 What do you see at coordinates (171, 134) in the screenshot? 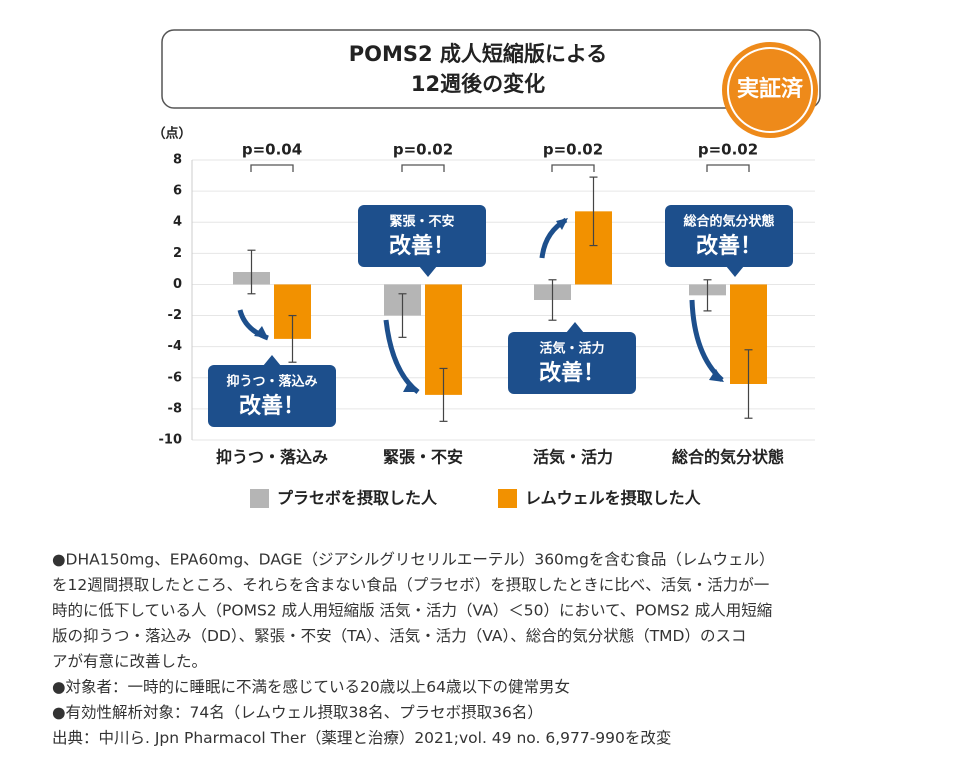
I see `y-axis-label: （点）` at bounding box center [171, 134].